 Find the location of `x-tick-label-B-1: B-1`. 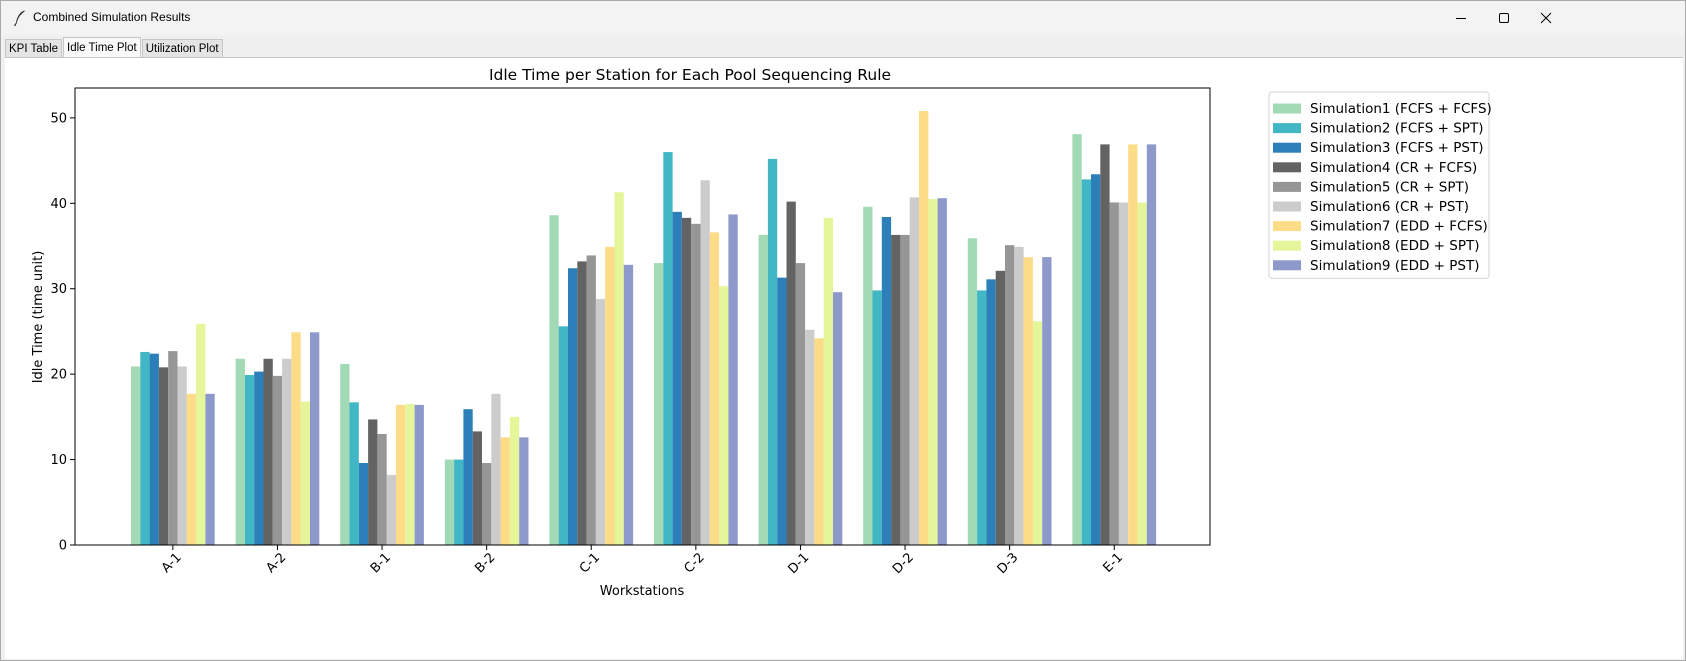

x-tick-label-B-1: B-1 is located at coordinates (381, 563).